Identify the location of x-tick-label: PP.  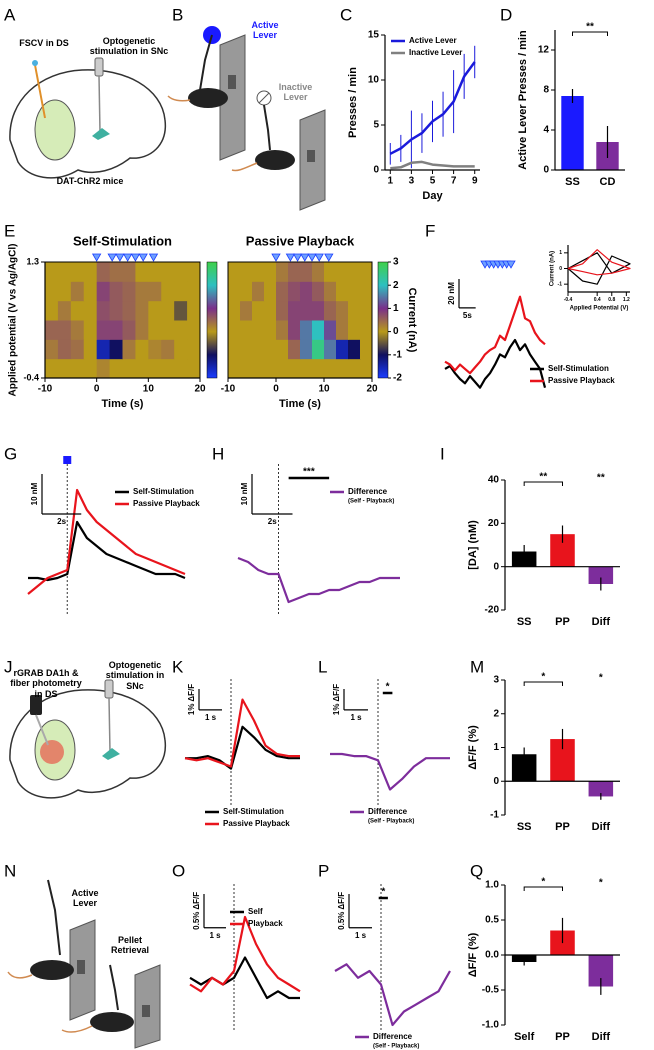
(562, 827).